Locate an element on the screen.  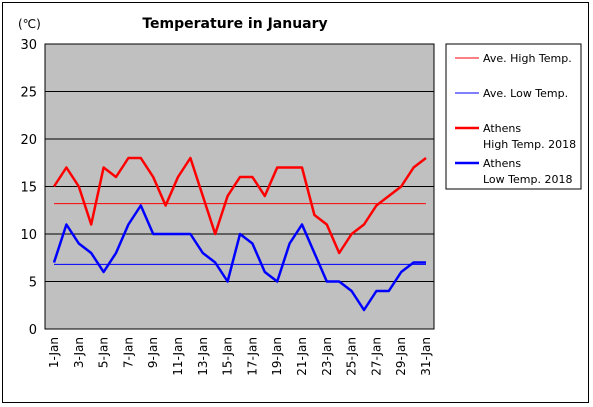
y-tick-label: 25 is located at coordinates (28, 93).